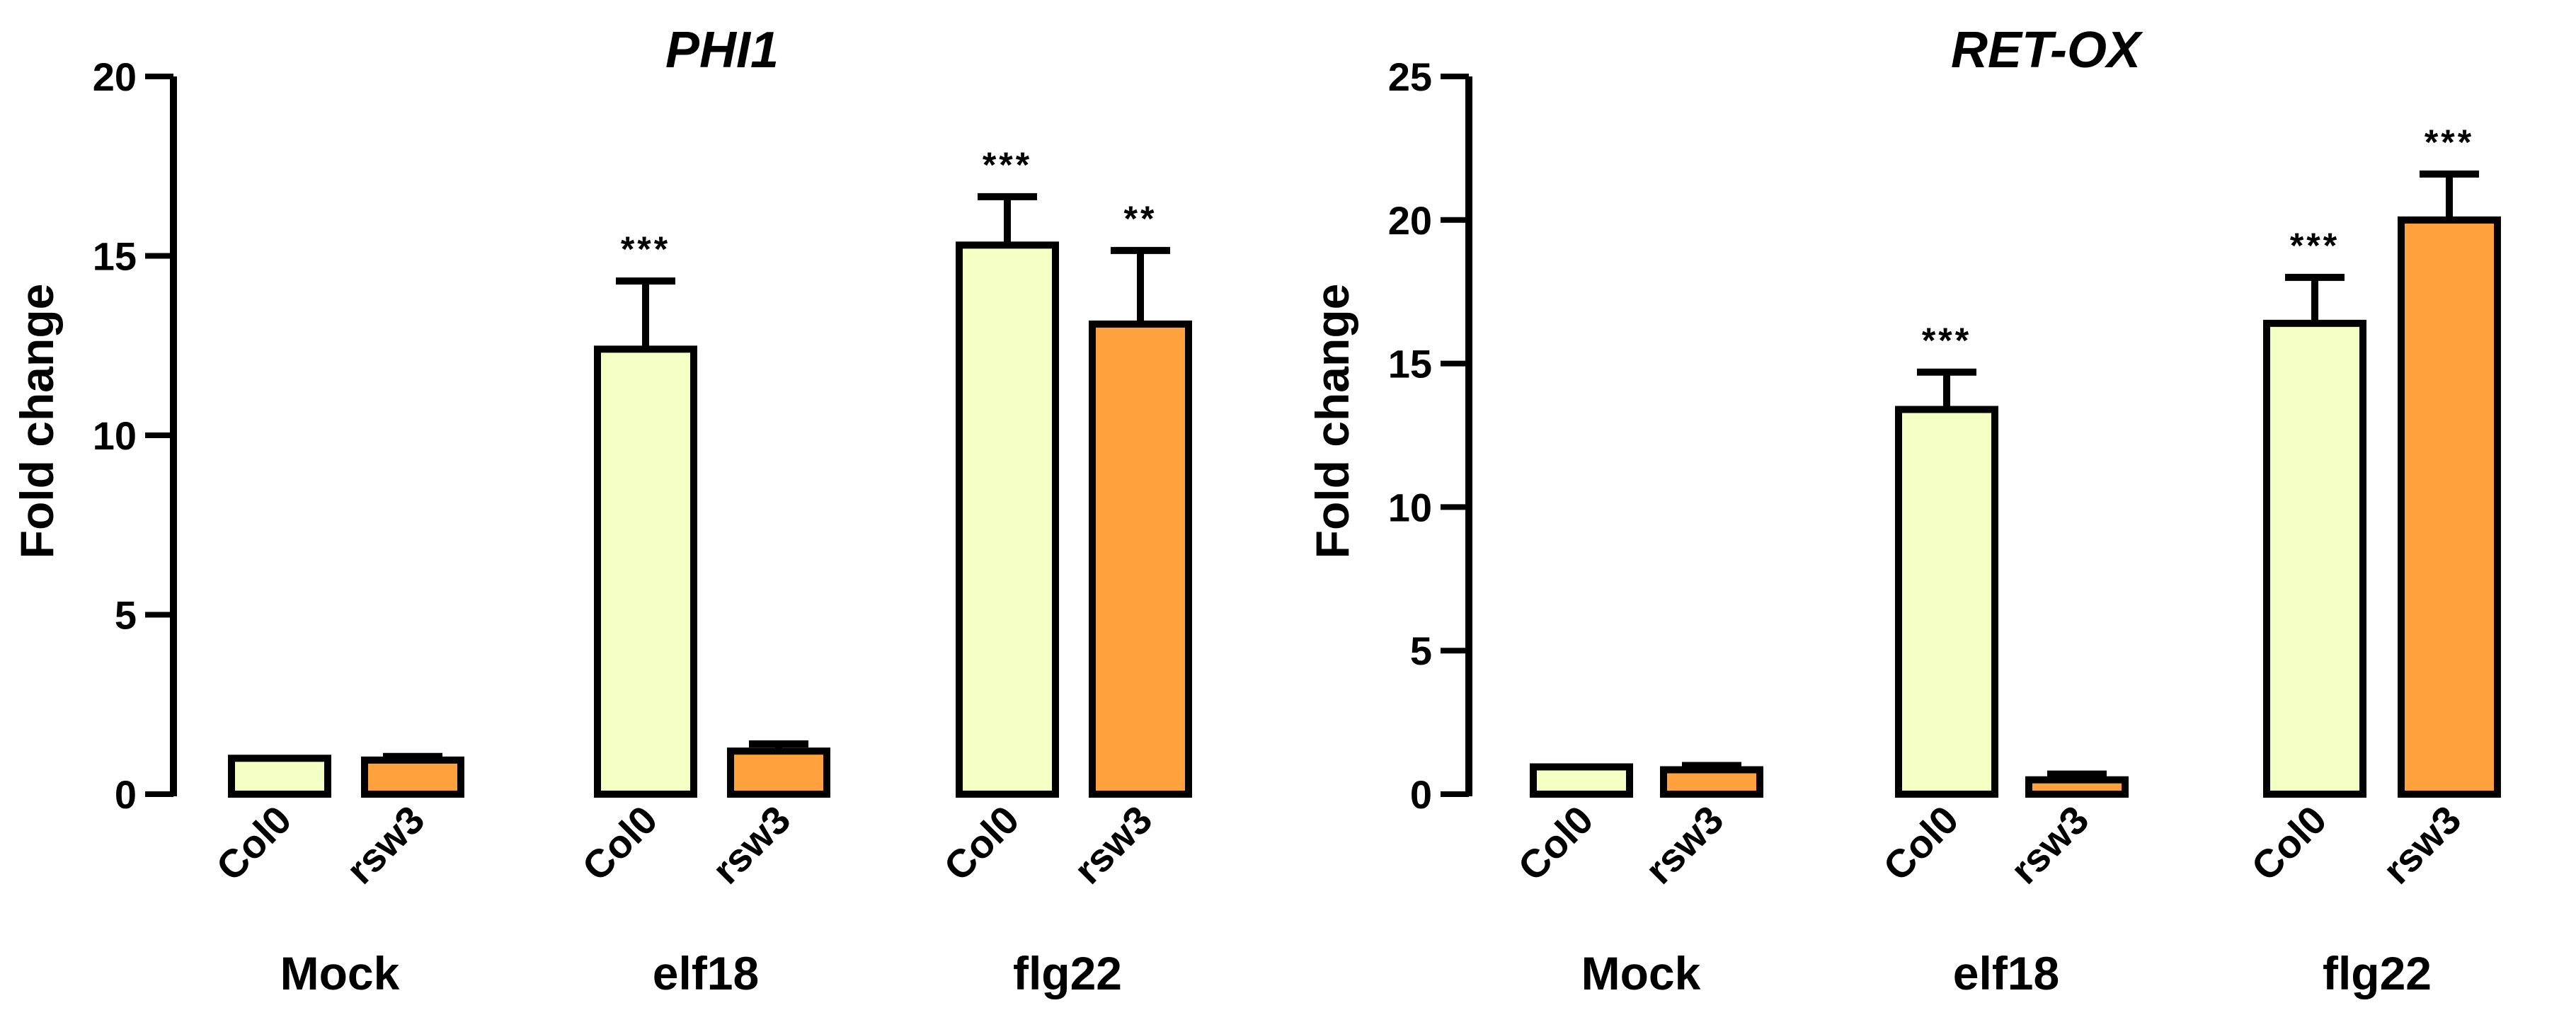  What do you see at coordinates (1410, 77) in the screenshot?
I see `y-tick-label: 25` at bounding box center [1410, 77].